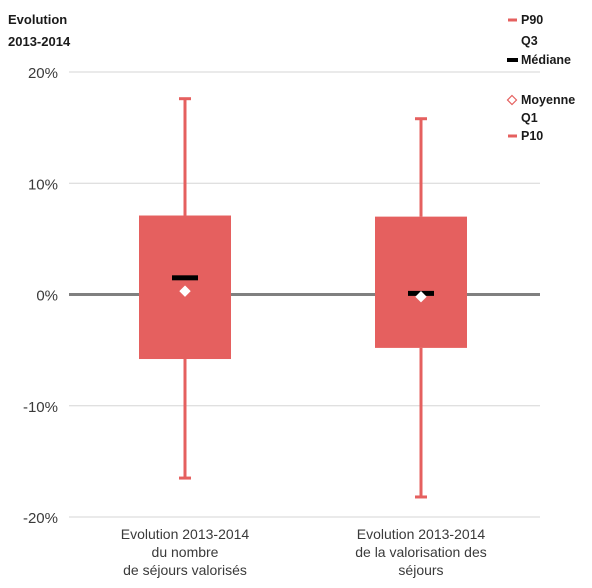  I want to click on iqr-box, so click(421, 282).